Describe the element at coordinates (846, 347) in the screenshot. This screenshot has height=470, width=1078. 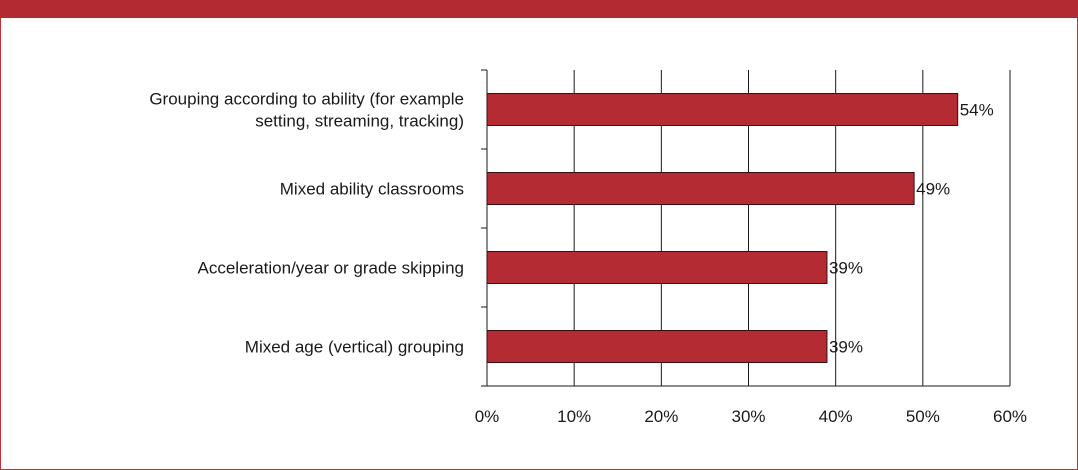
I see `value-label-3: 39%` at that location.